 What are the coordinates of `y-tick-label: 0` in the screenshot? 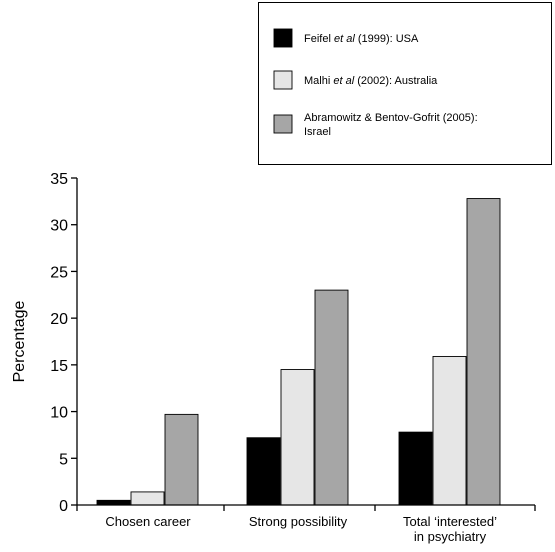 It's located at (63, 506).